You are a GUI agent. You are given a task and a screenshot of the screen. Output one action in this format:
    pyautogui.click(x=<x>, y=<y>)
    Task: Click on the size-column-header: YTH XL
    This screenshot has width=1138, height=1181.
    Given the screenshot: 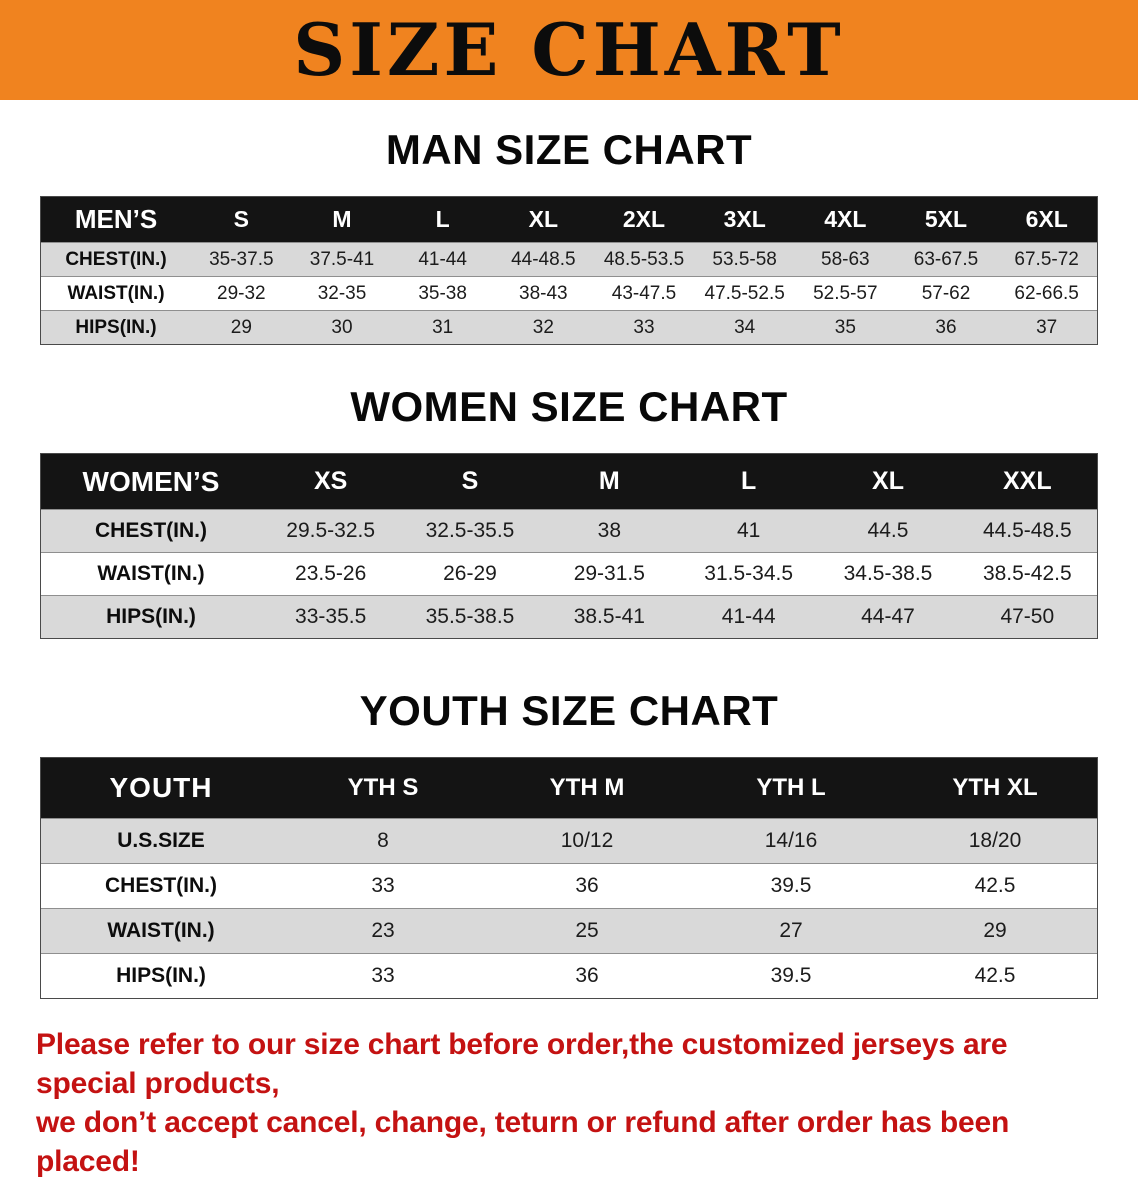 What is the action you would take?
    pyautogui.click(x=995, y=787)
    